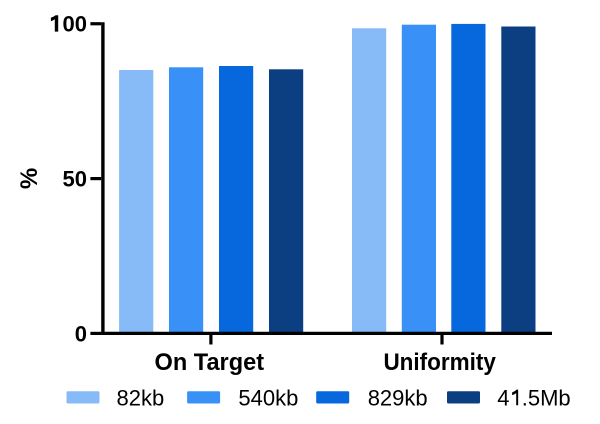 The height and width of the screenshot is (424, 600). What do you see at coordinates (75, 24) in the screenshot?
I see `svg-text: 00` at bounding box center [75, 24].